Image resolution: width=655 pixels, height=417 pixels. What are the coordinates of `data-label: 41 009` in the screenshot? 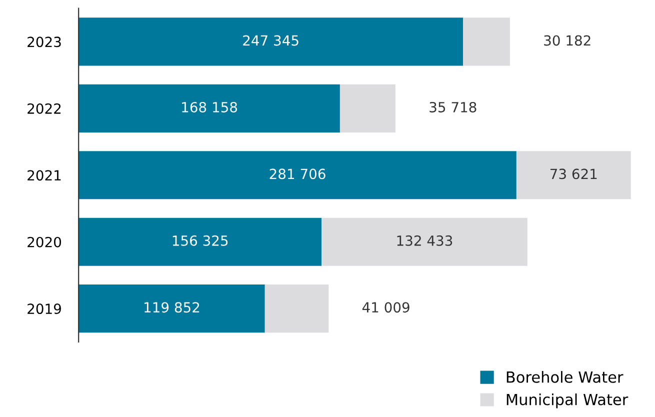 It's located at (386, 307).